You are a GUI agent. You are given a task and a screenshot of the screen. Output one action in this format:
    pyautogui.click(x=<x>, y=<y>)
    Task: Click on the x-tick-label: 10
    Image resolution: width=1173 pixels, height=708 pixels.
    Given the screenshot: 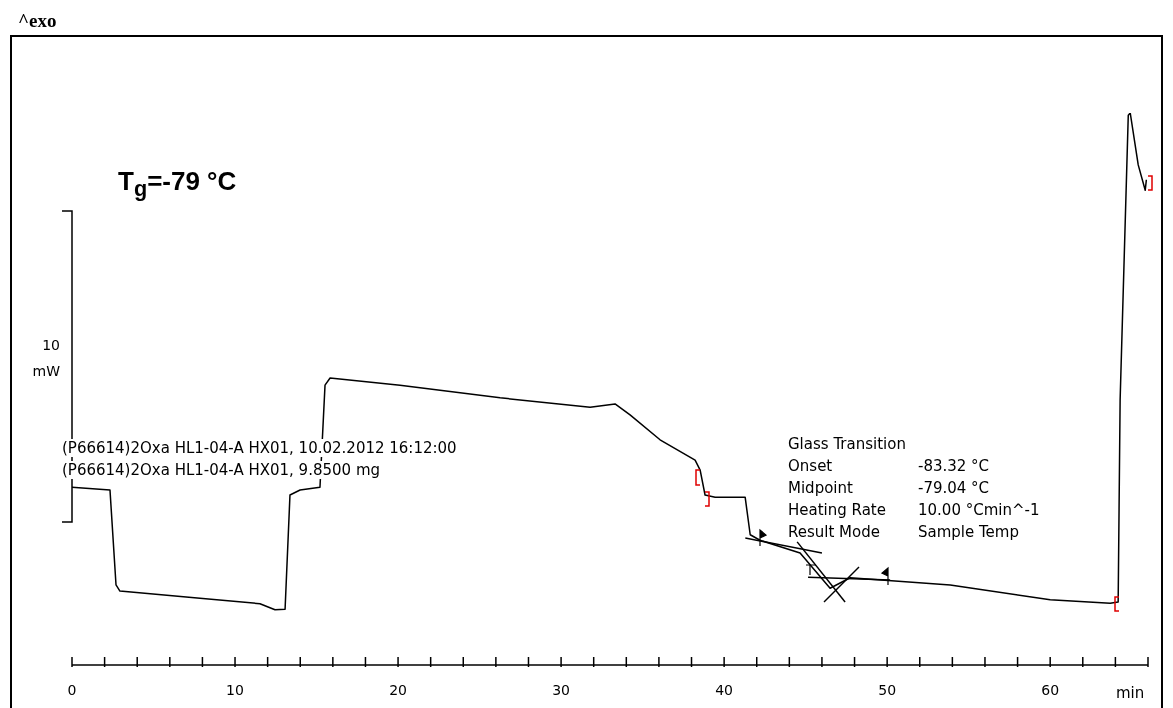 What is the action you would take?
    pyautogui.click(x=235, y=690)
    